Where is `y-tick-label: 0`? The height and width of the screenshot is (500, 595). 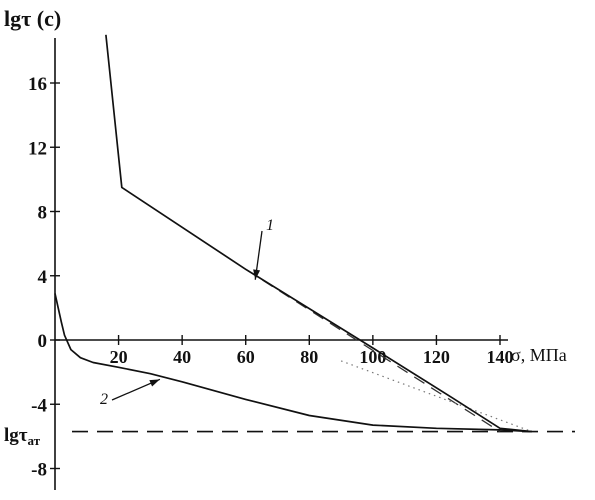 y-tick-label: 0 is located at coordinates (43, 341).